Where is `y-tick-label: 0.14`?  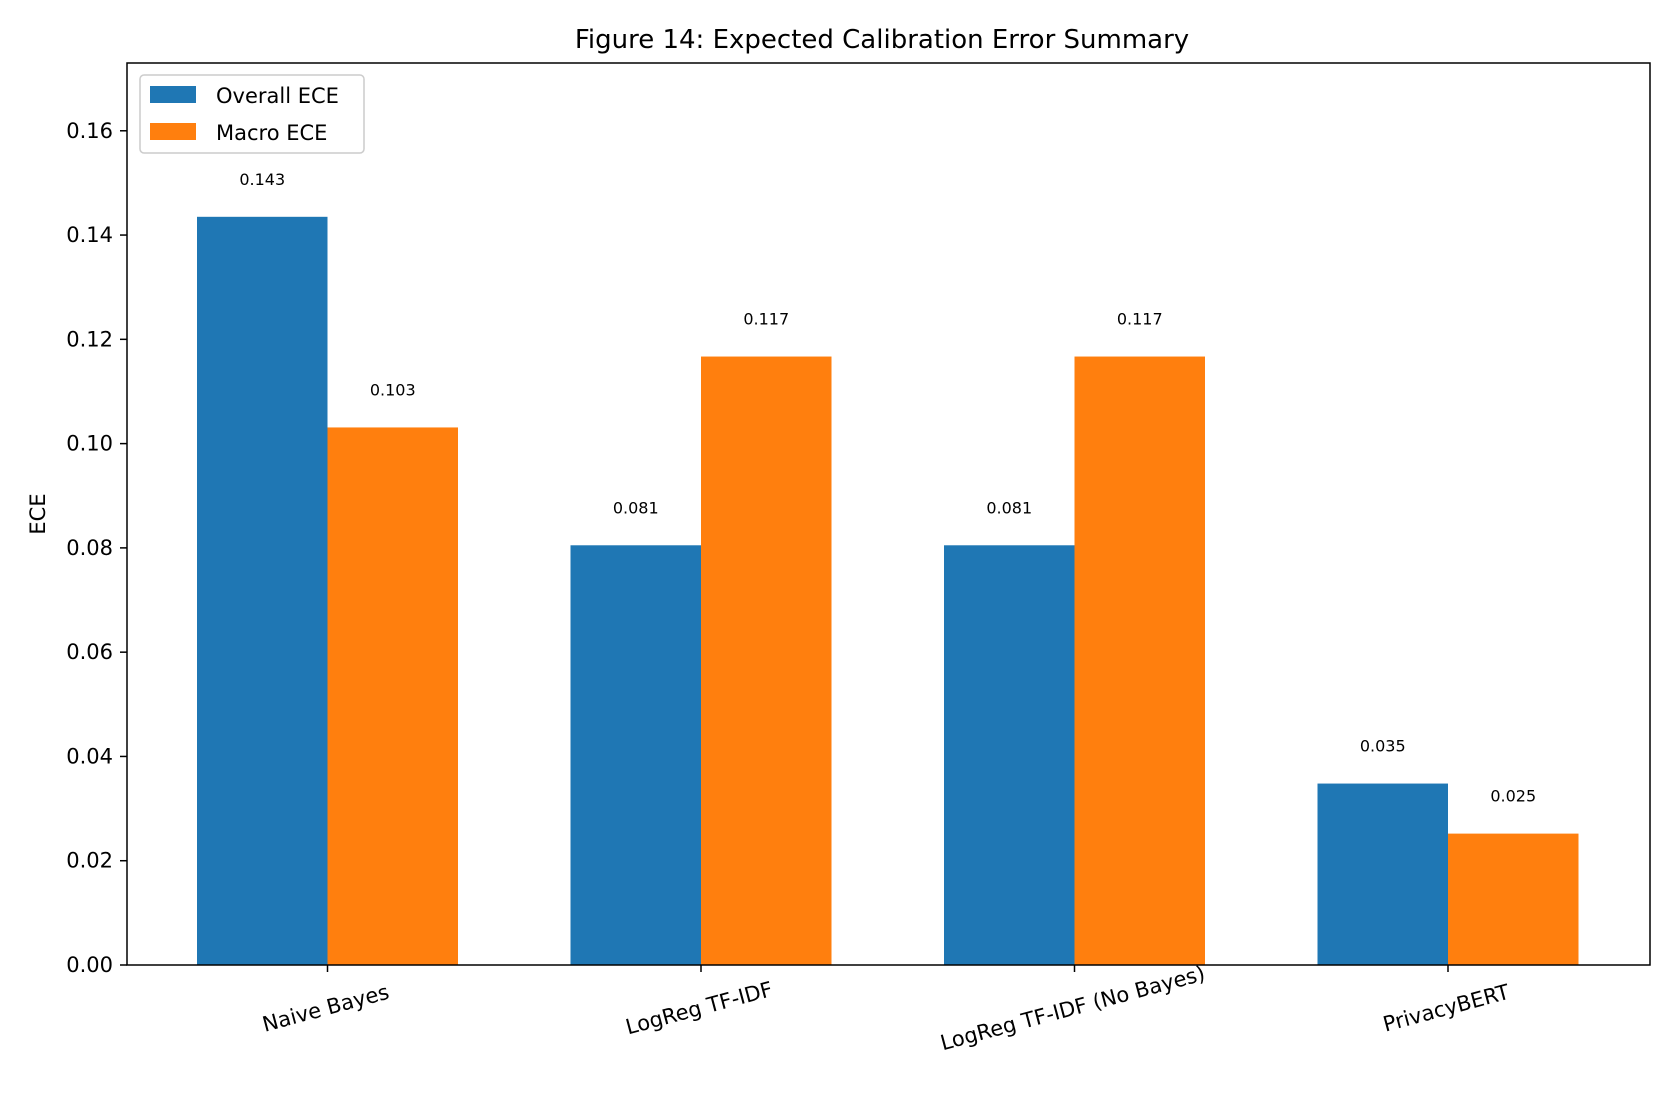
y-tick-label: 0.14 is located at coordinates (89, 235).